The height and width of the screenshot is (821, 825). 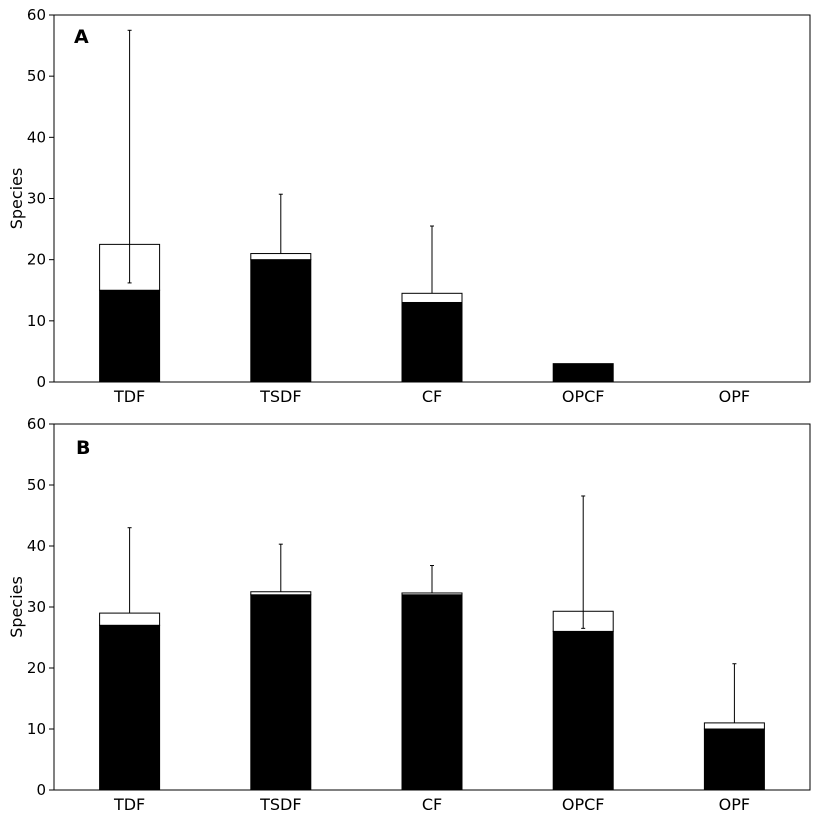 What do you see at coordinates (83, 448) in the screenshot?
I see `panel-letter: B` at bounding box center [83, 448].